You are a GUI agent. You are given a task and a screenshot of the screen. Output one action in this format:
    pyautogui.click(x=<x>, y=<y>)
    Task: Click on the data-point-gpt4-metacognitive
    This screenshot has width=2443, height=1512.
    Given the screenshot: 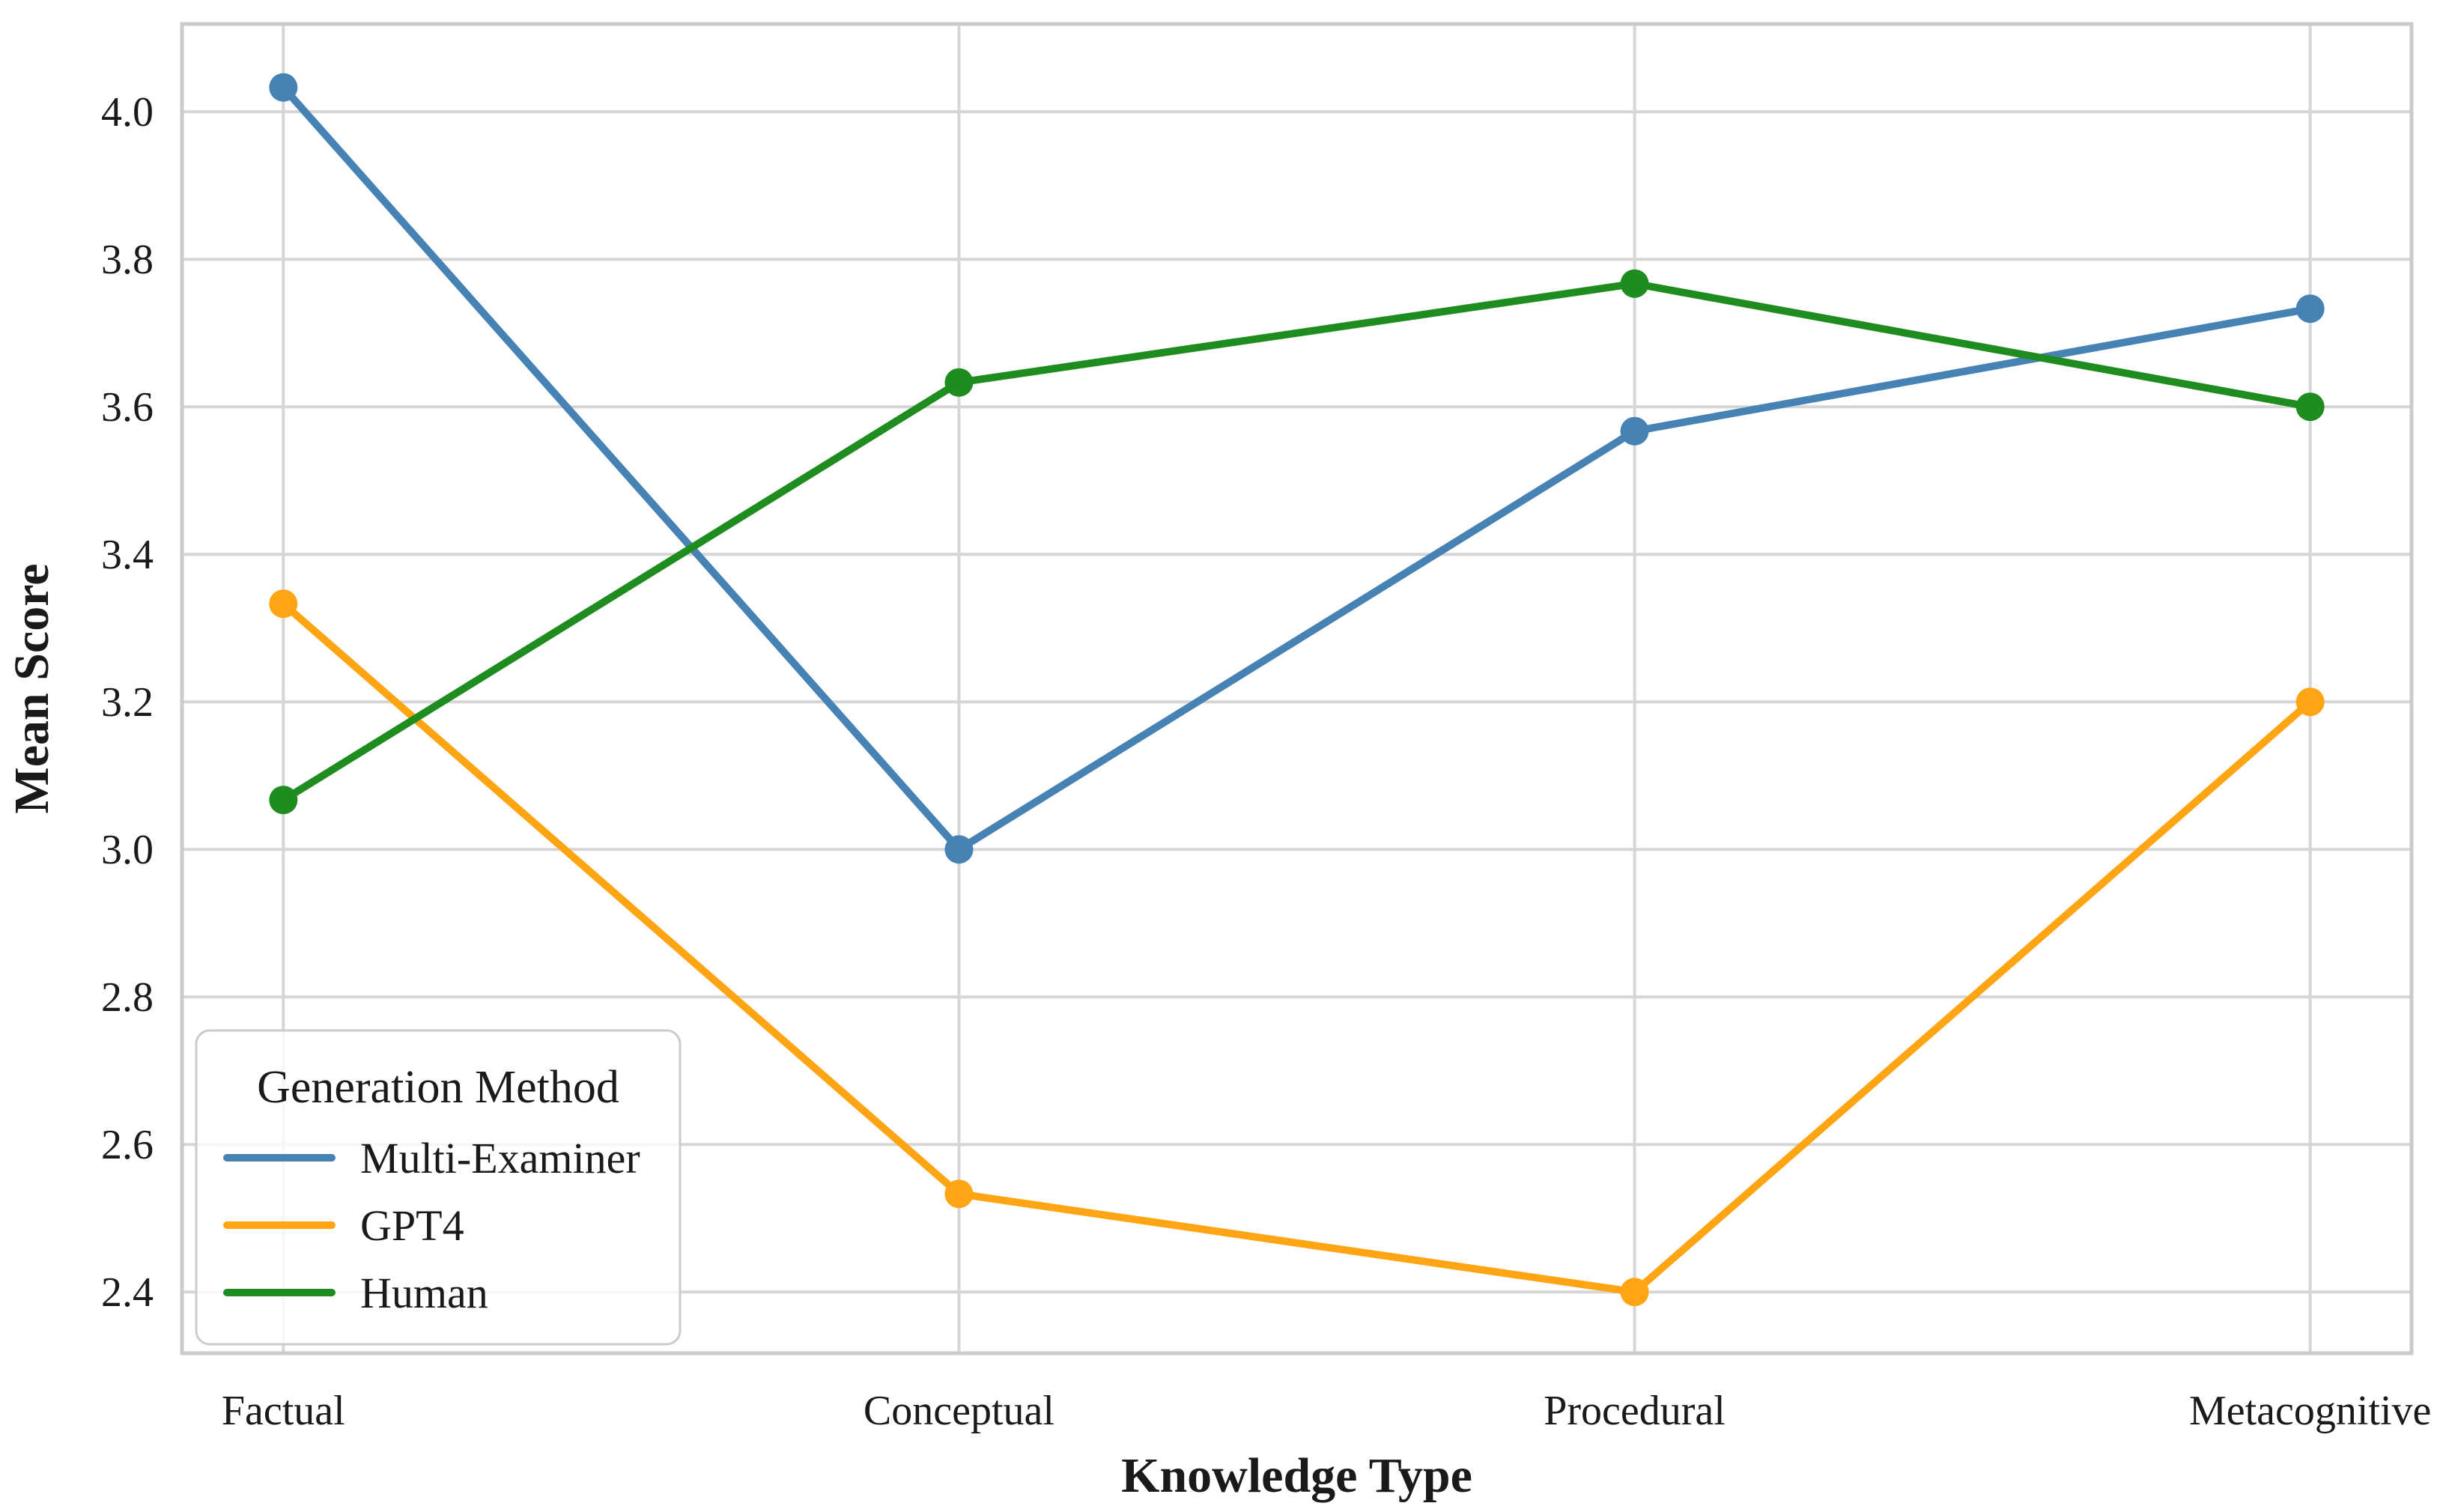 What is the action you would take?
    pyautogui.click(x=2310, y=702)
    